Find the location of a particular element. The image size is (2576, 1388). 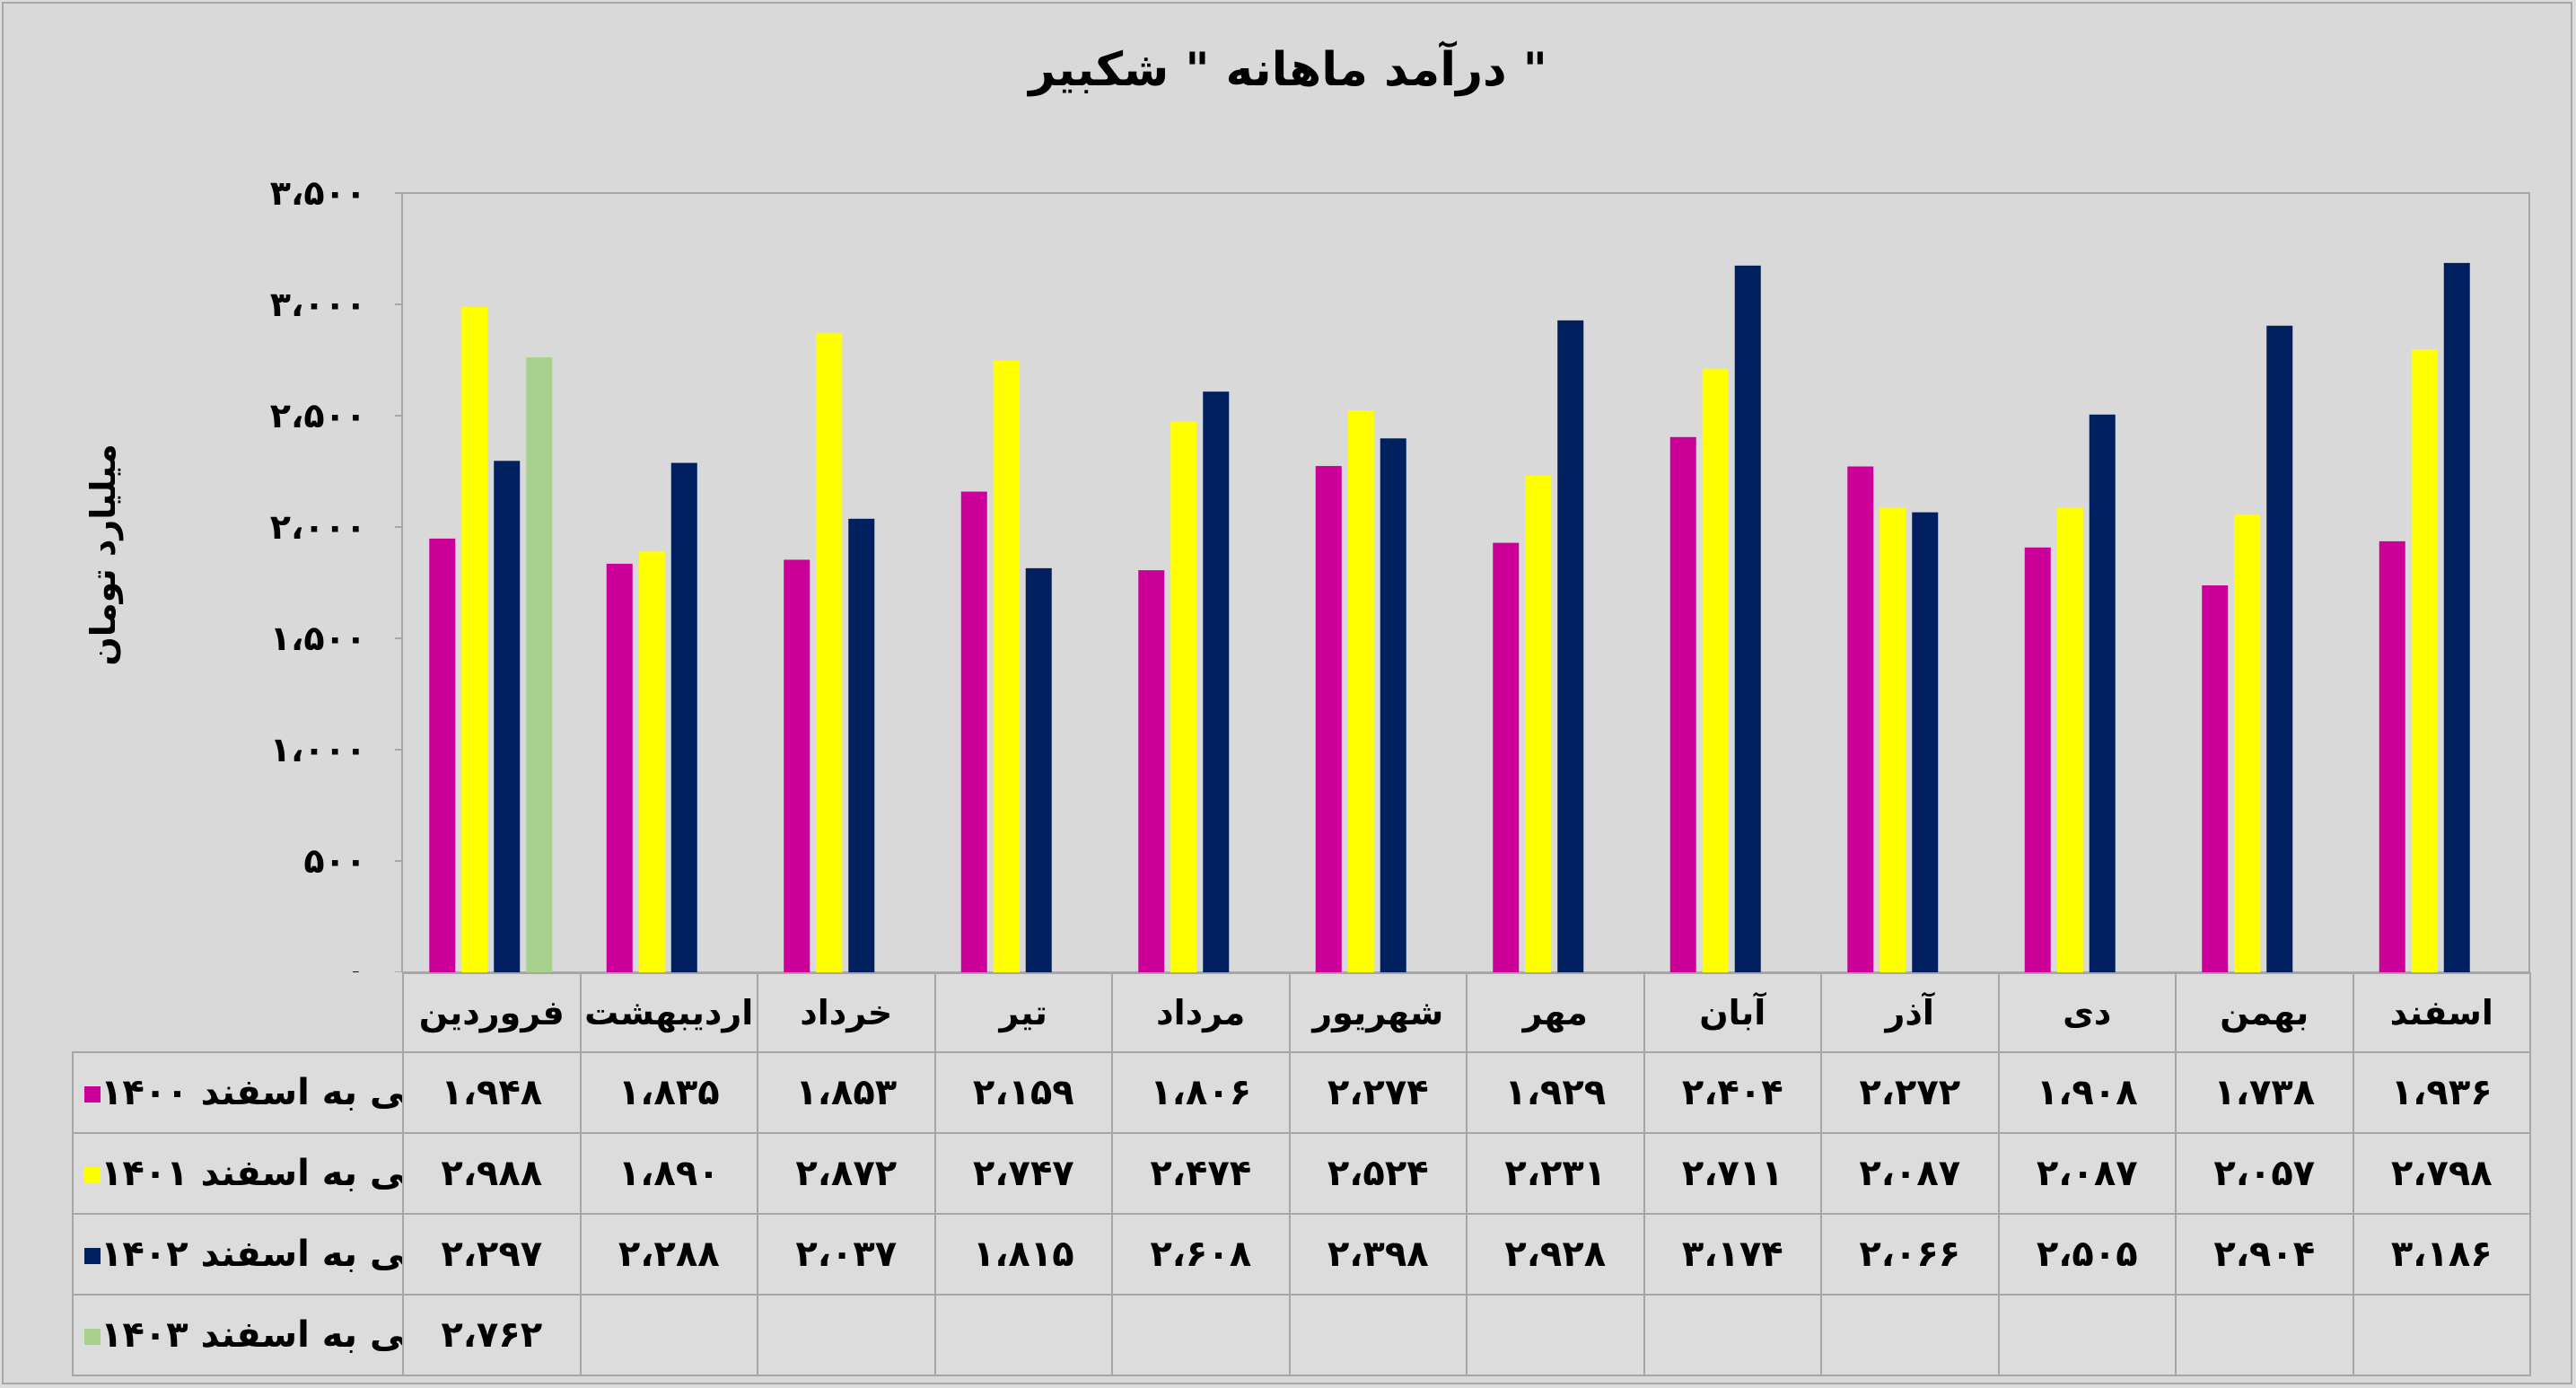

data-label: ۱،۹۳۶ is located at coordinates (2441, 1092).